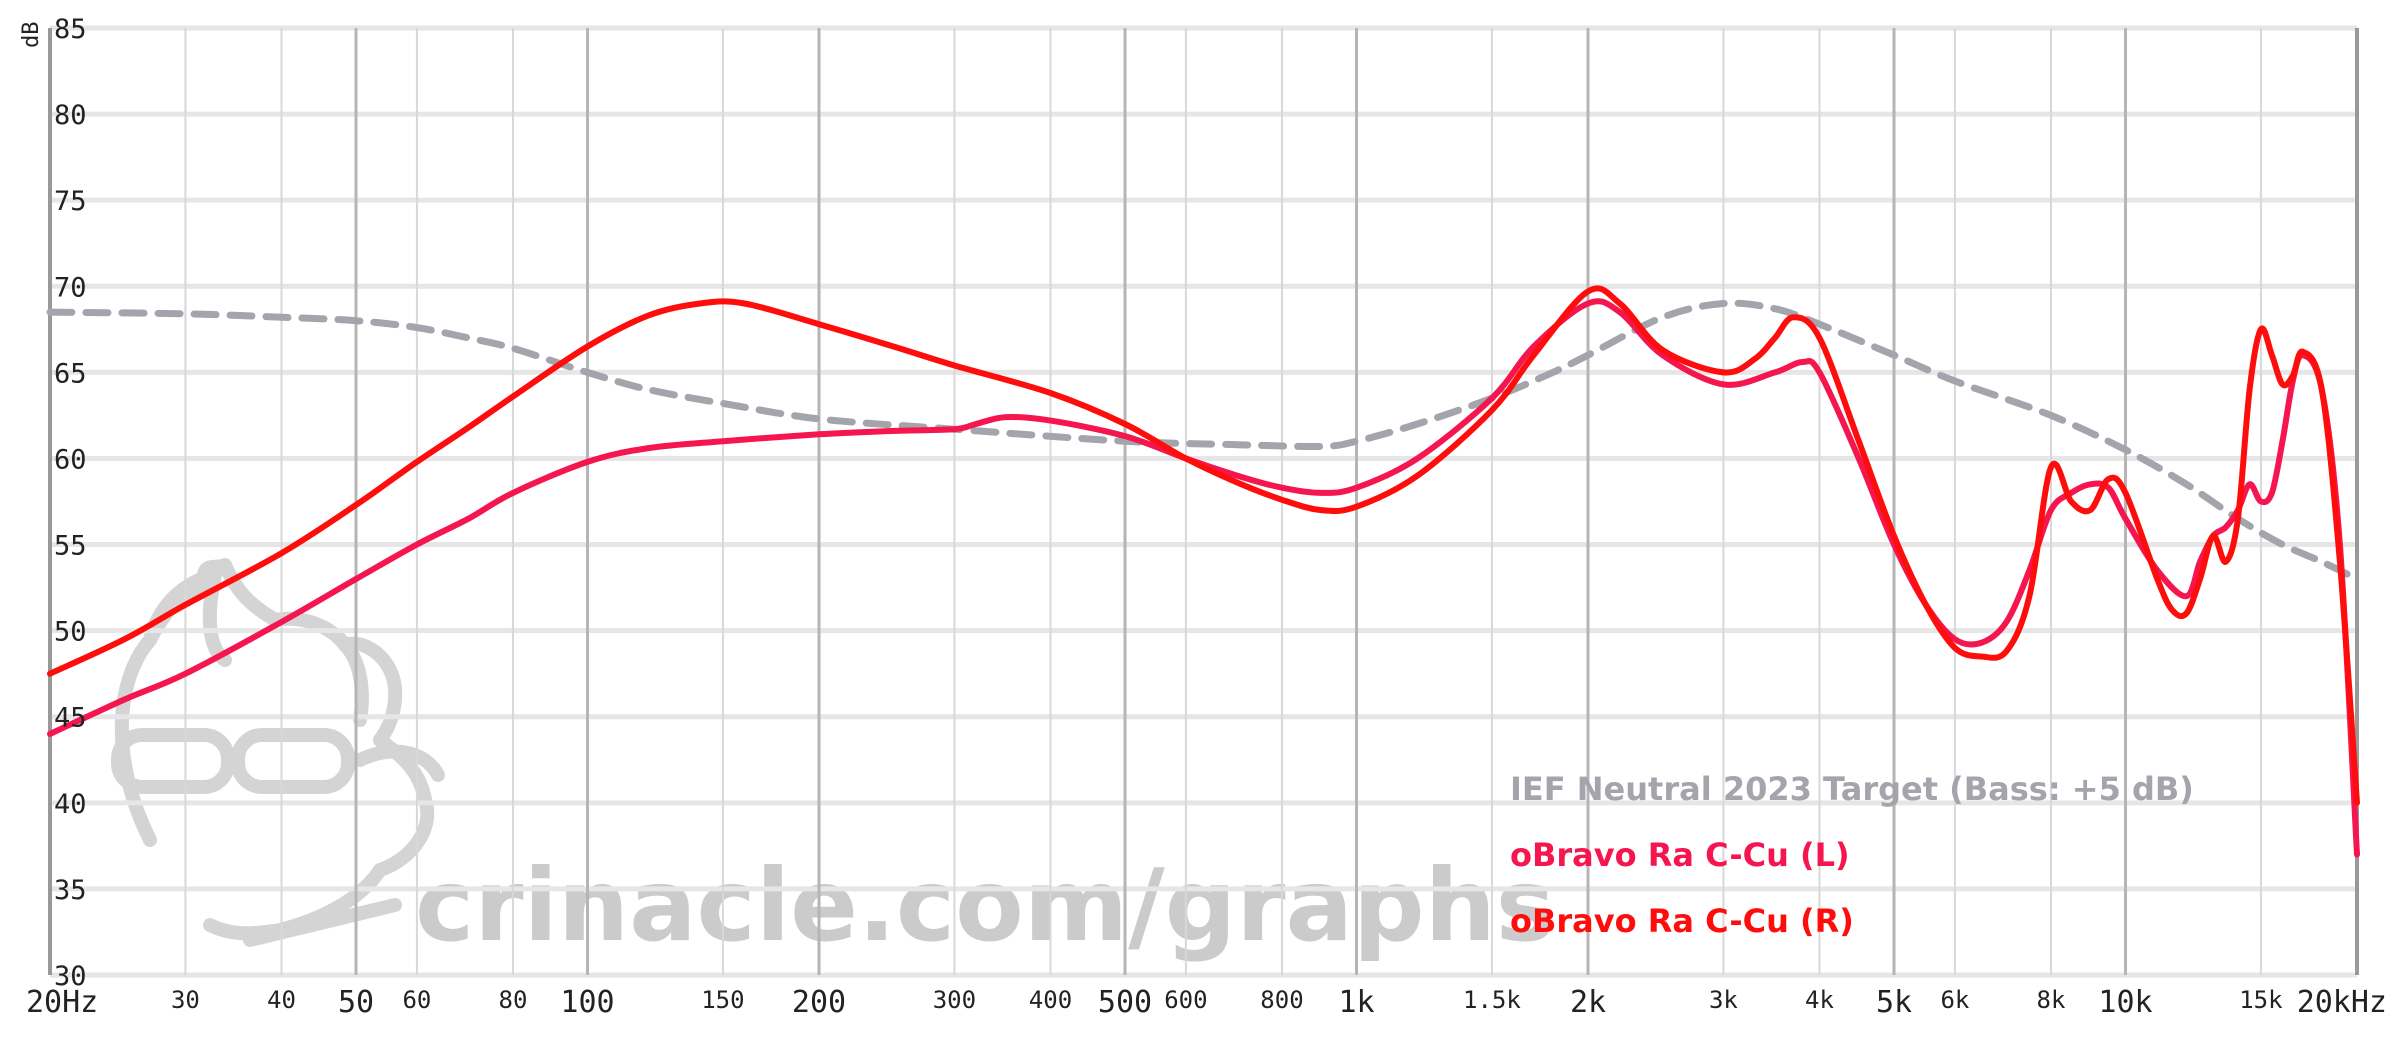 This screenshot has height=1038, width=2400. I want to click on y-tick-label: 80, so click(70, 115).